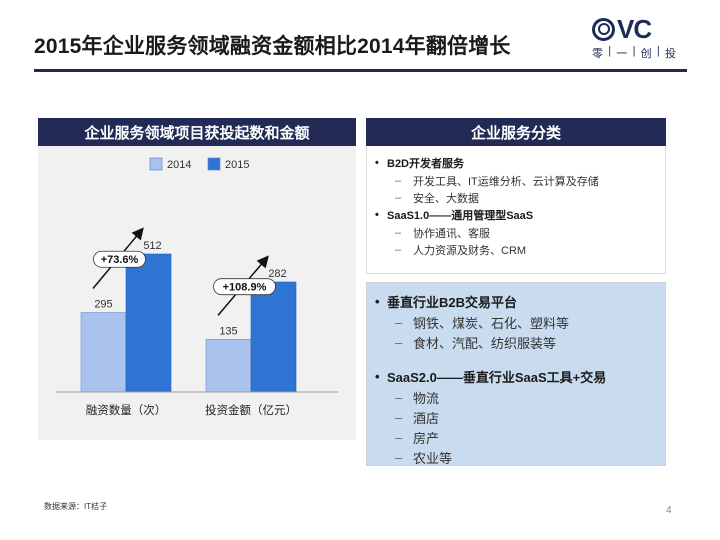 The height and width of the screenshot is (540, 720). I want to click on subcategory-item: – 物流, so click(520, 397).